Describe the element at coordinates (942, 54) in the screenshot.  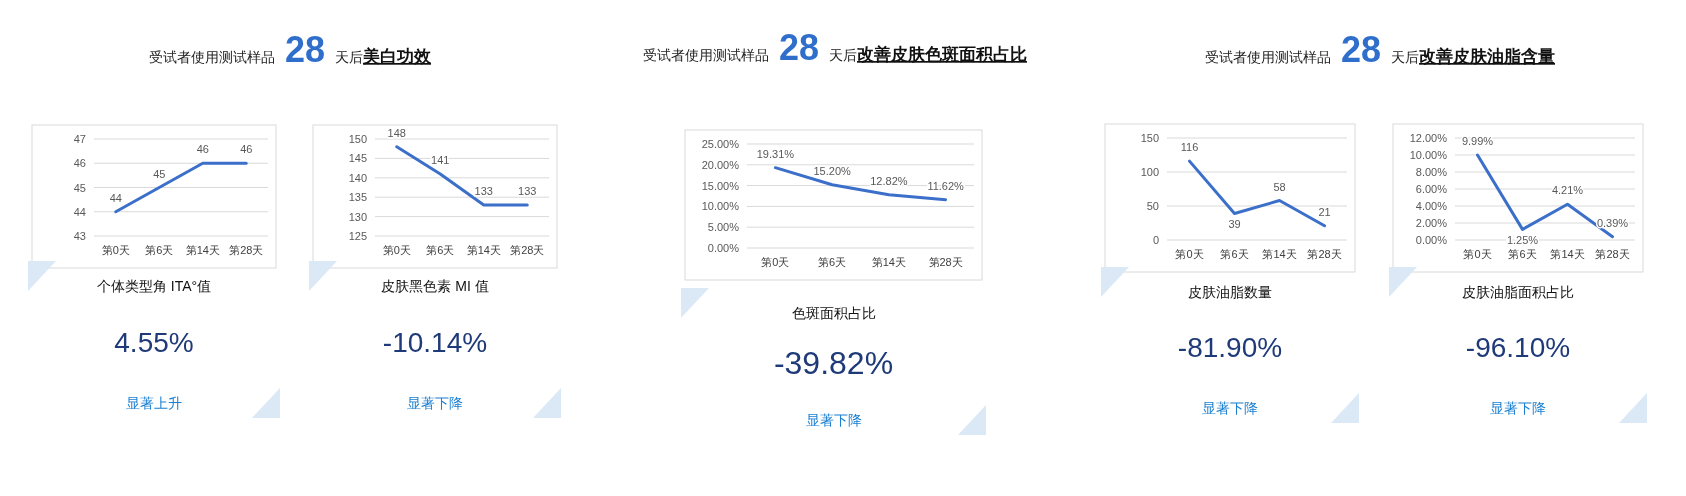
I see `text: 改善皮肤色斑面积占比` at that location.